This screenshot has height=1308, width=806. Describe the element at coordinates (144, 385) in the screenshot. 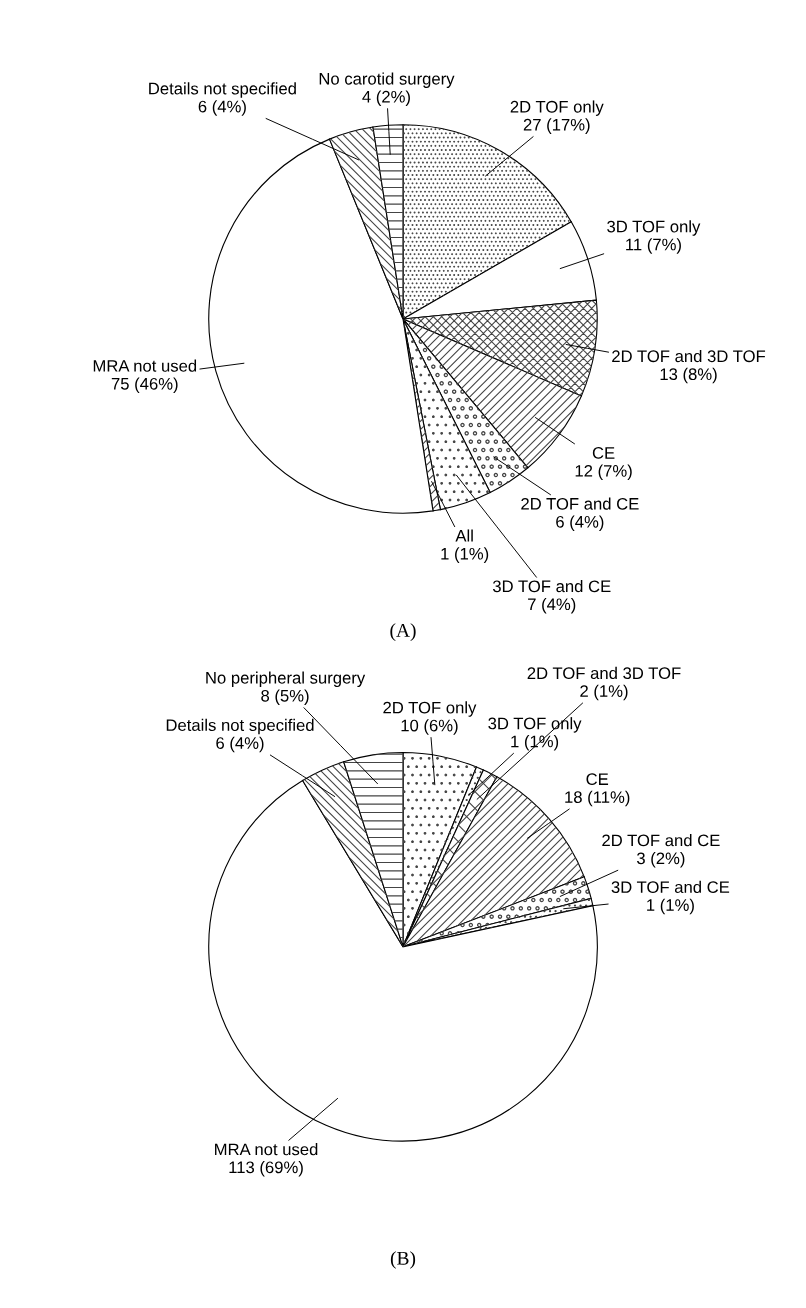

I see `data-label: 75 (46%)` at that location.